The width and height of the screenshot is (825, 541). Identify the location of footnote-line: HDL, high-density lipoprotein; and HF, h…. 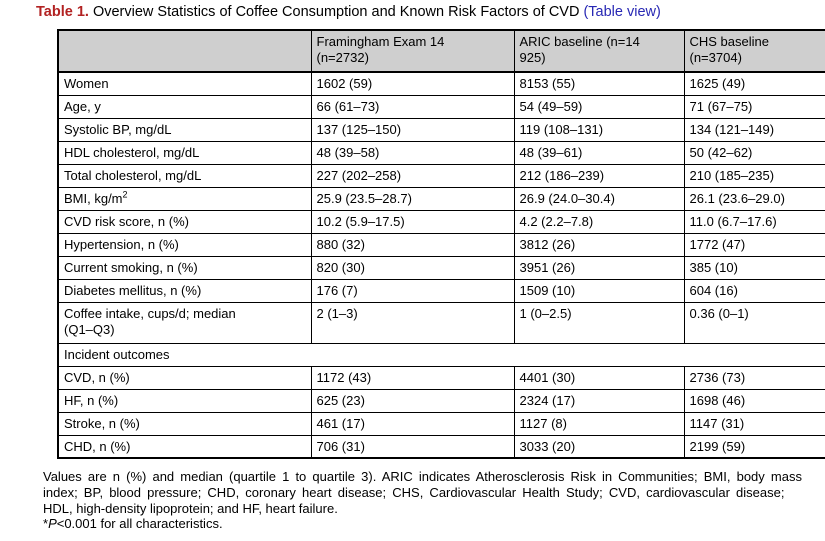
(190, 508).